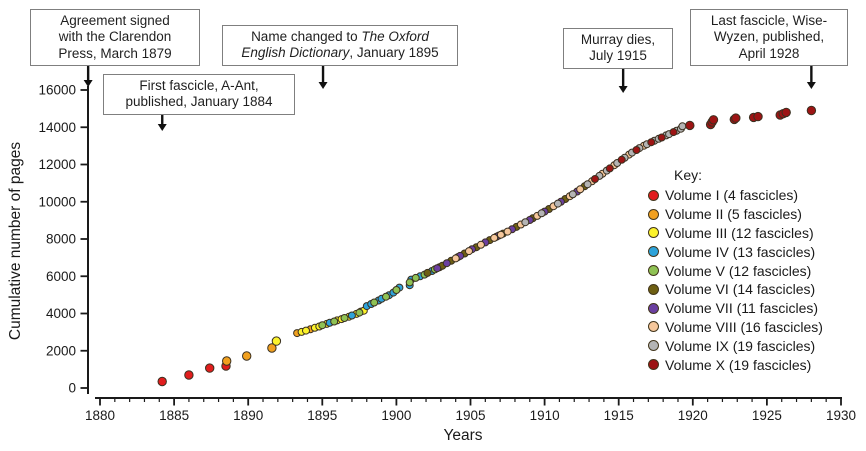 This screenshot has width=866, height=451. What do you see at coordinates (61, 239) in the screenshot?
I see `y-tick-label: 8000` at bounding box center [61, 239].